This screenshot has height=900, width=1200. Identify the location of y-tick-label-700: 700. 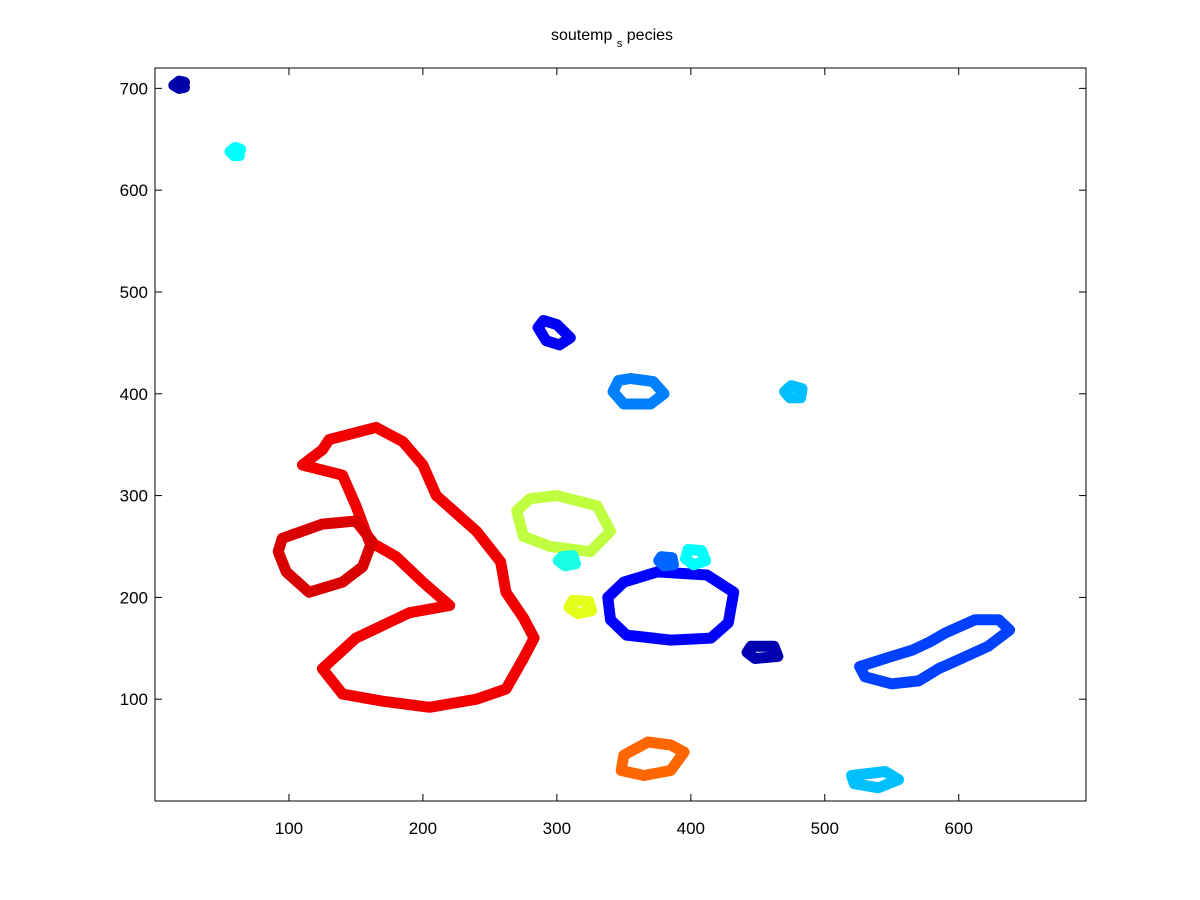
(134, 88).